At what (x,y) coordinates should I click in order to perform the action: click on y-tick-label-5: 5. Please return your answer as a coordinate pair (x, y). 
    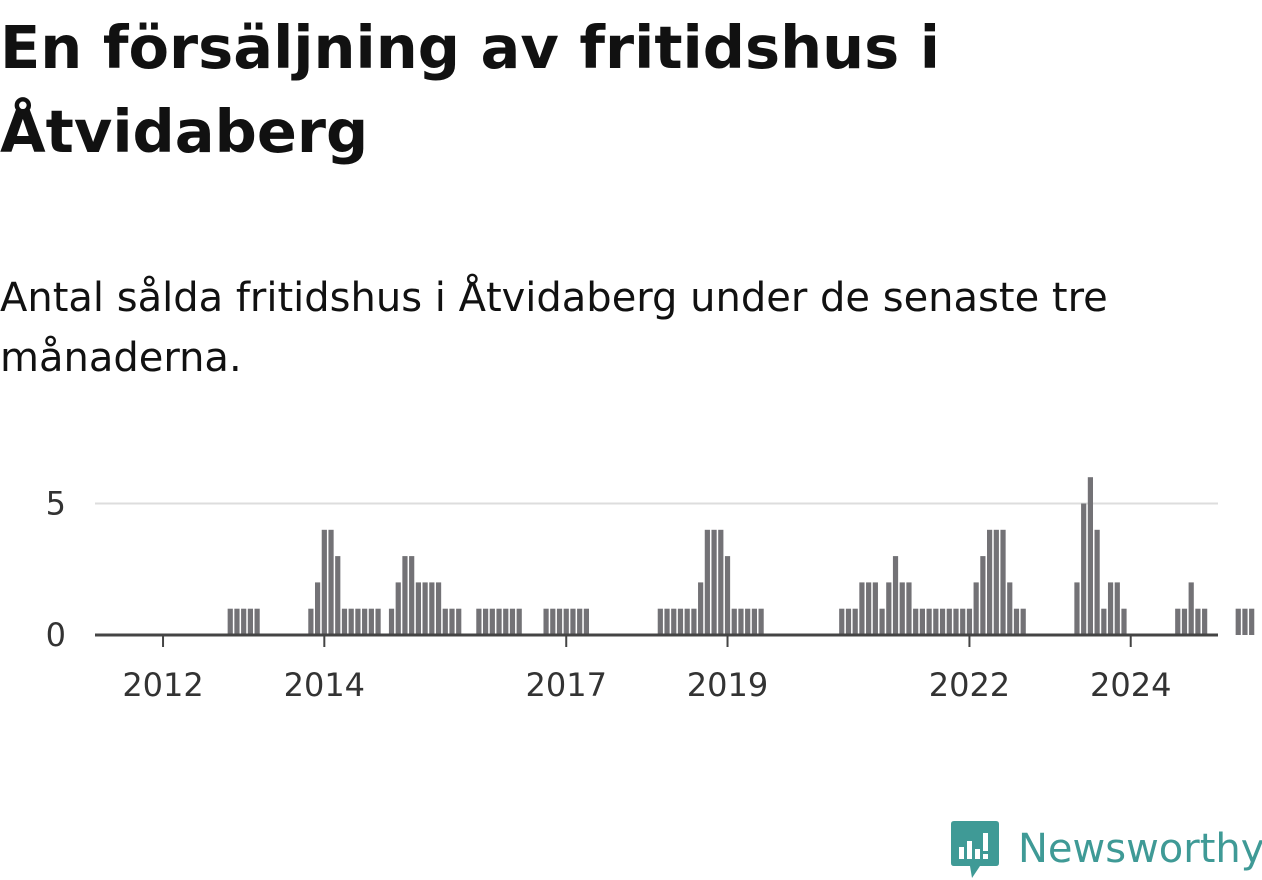
    Looking at the image, I should click on (56, 504).